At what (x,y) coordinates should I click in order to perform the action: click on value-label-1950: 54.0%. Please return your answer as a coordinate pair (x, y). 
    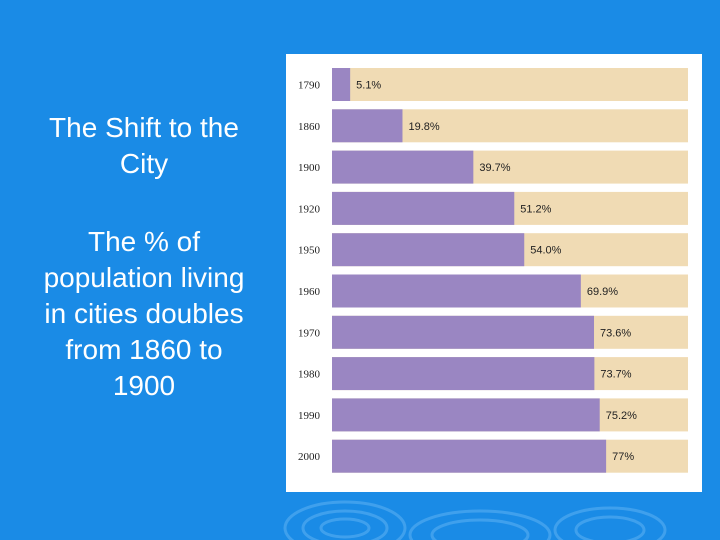
    Looking at the image, I should click on (545, 251).